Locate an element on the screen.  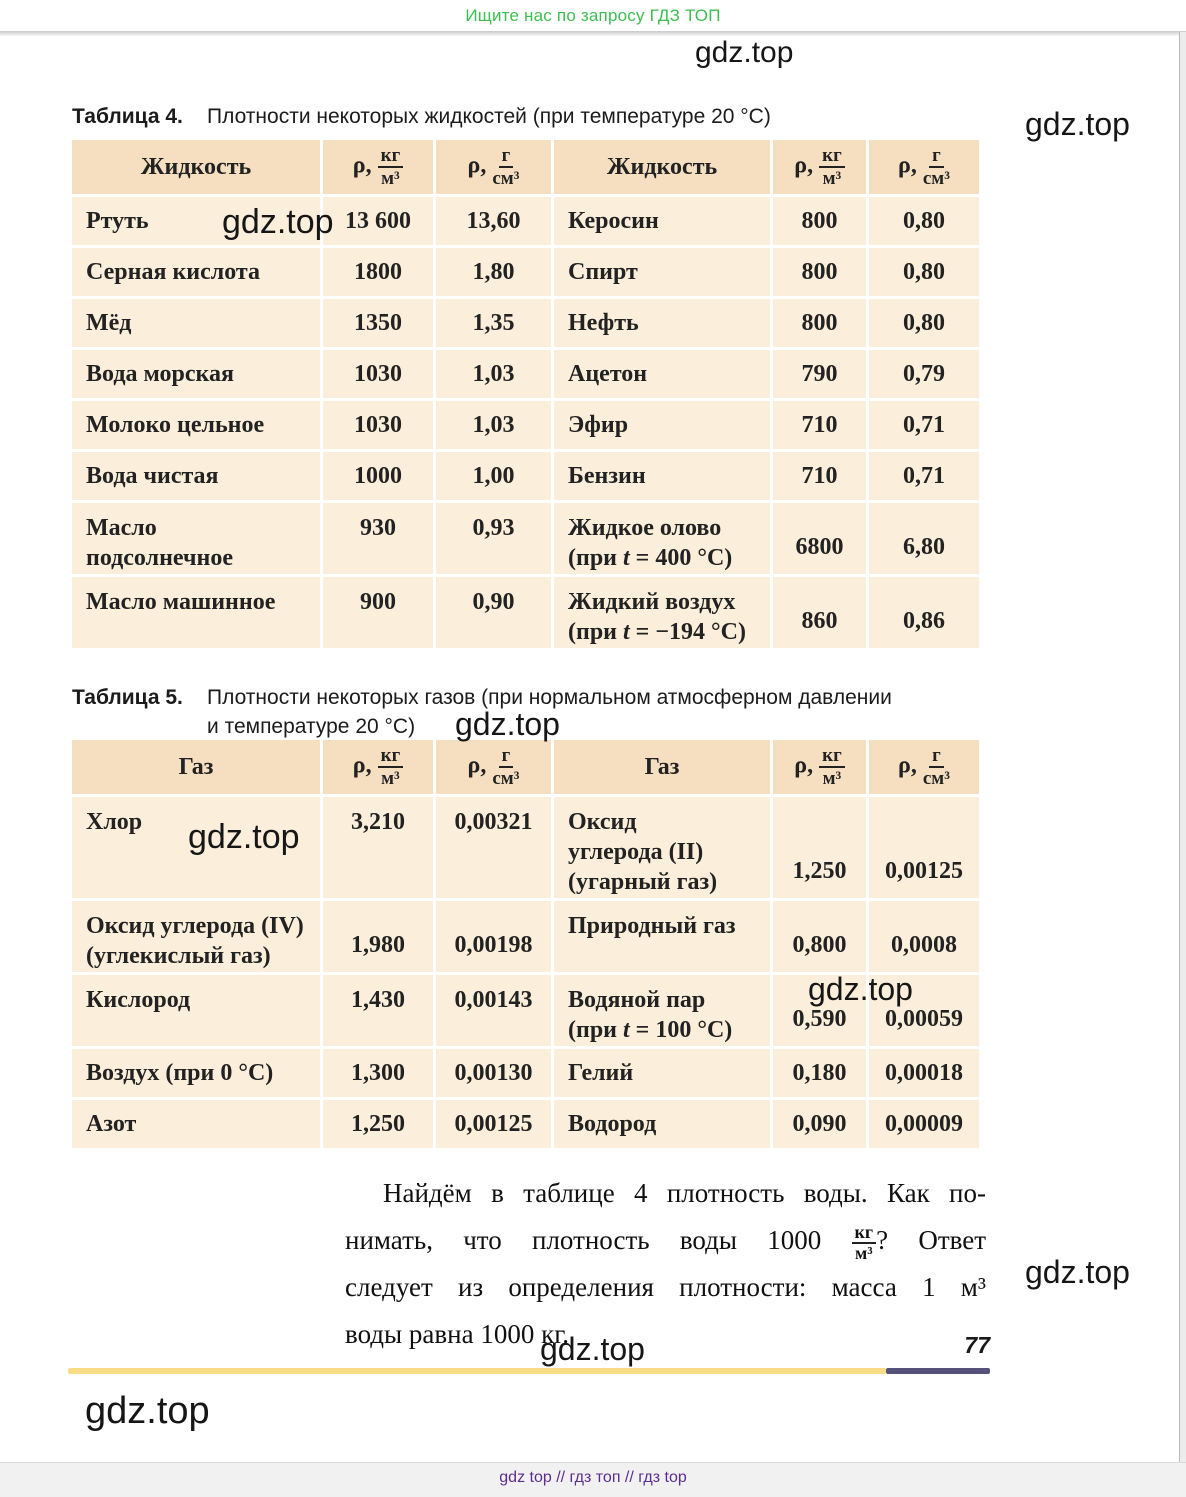
table-cell: Спирт is located at coordinates (662, 272).